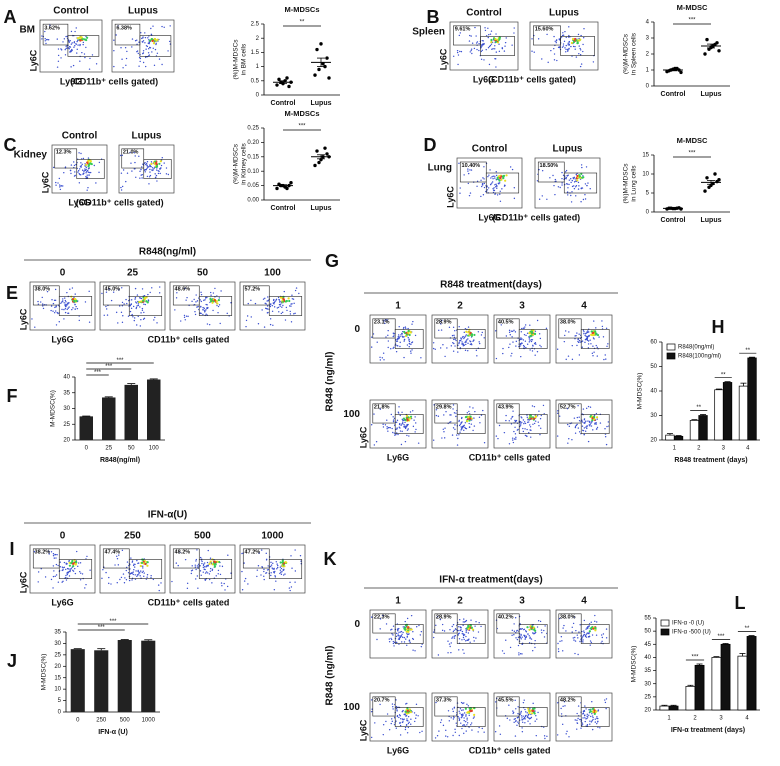  I want to click on gate-percent: 57.2%, so click(253, 290).